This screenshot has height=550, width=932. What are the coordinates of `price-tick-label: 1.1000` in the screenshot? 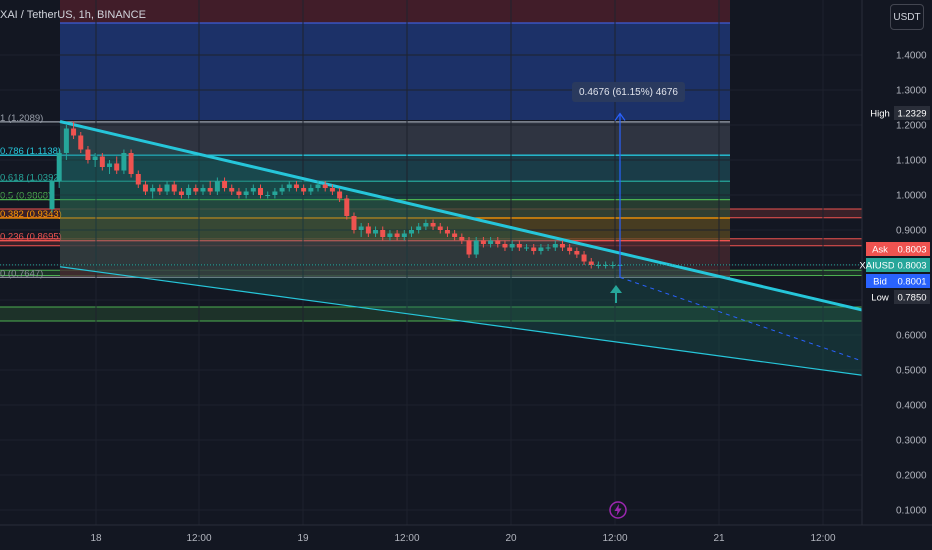 It's located at (911, 161).